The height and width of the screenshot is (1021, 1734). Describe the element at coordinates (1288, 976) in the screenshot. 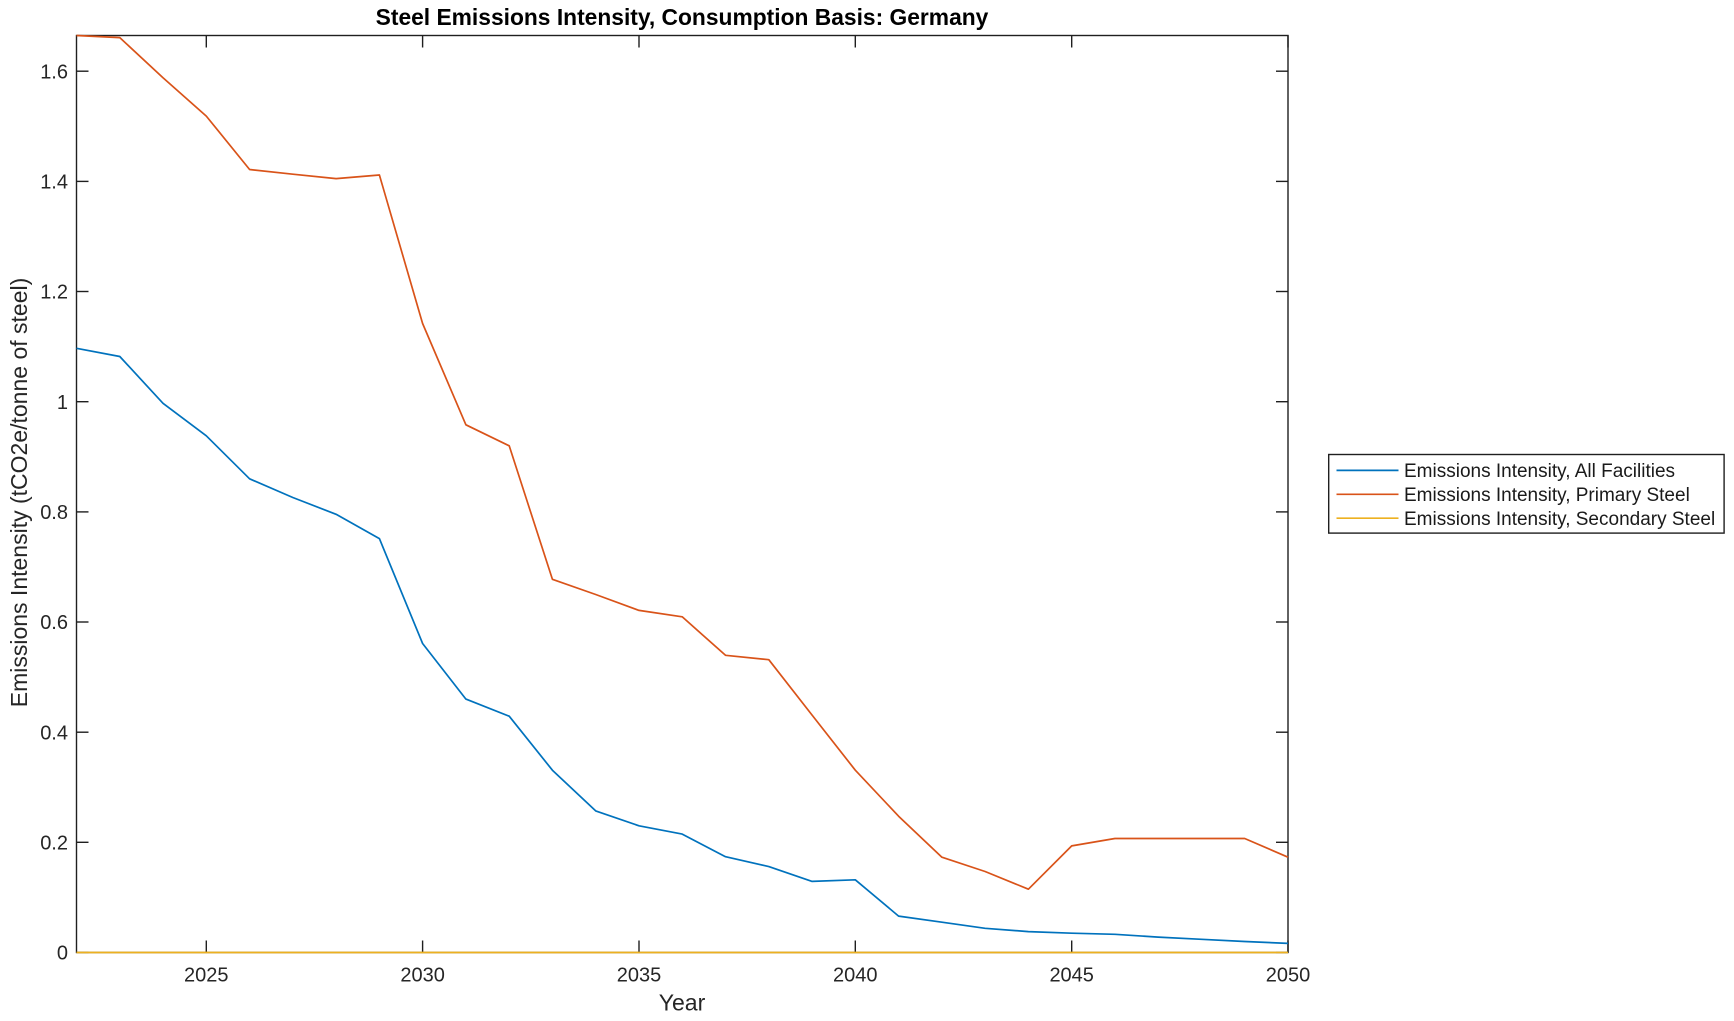

I see `svg-text: 2050` at that location.